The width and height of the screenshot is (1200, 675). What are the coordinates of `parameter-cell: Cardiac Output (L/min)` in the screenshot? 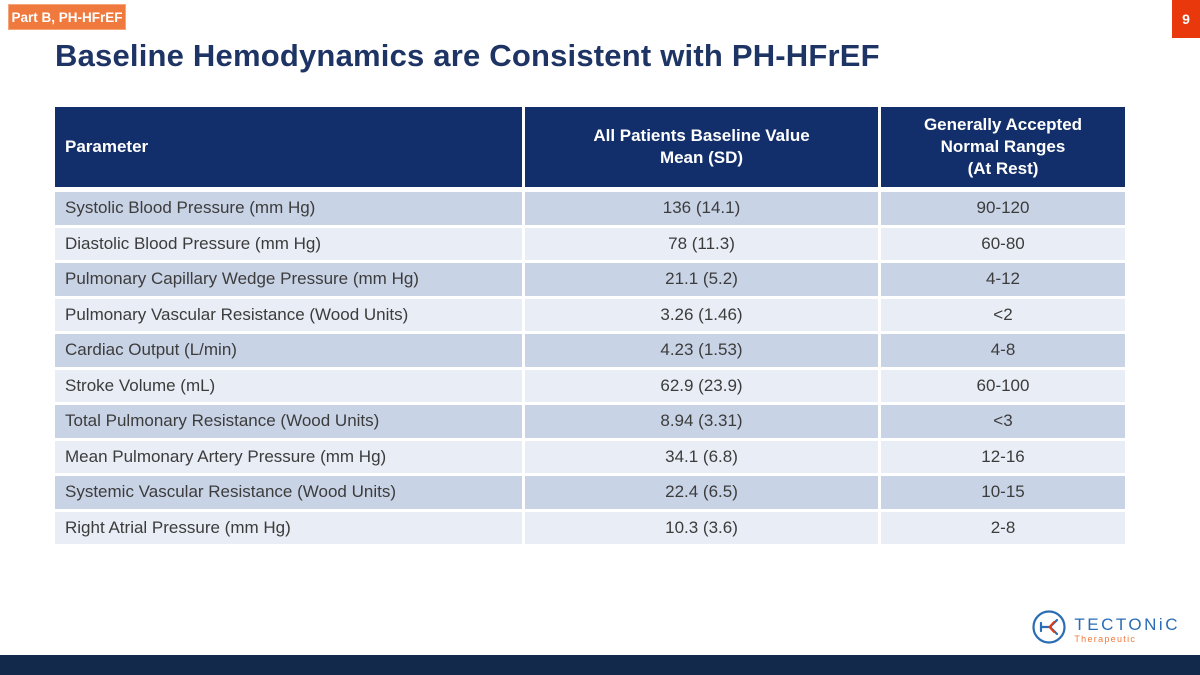 It's located at (290, 350).